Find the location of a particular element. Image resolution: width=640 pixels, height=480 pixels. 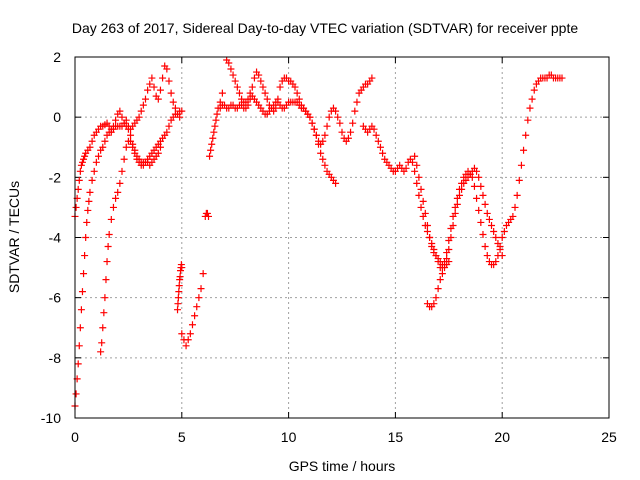

y-axis-label: SDTVAR / TECUs is located at coordinates (14, 237).